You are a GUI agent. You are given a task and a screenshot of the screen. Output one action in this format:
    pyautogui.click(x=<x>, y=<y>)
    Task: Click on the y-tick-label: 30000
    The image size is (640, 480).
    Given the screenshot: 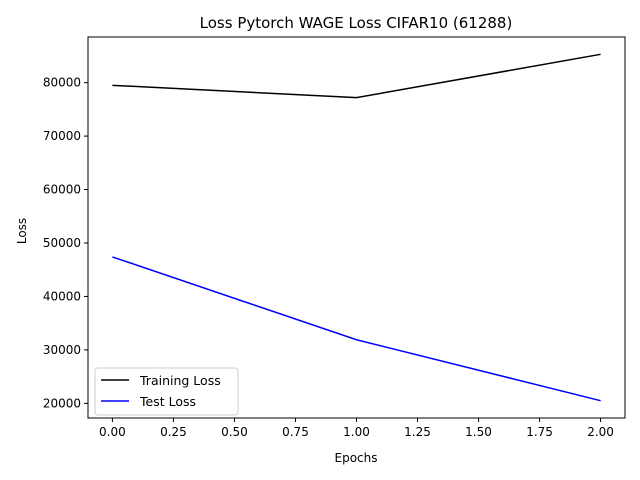 What is the action you would take?
    pyautogui.click(x=62, y=350)
    